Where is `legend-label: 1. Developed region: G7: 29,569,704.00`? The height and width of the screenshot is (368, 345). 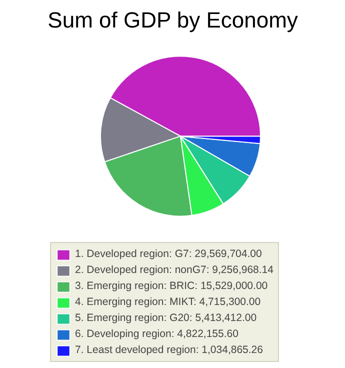
legend-label: 1. Developed region: G7: 29,569,704.00 is located at coordinates (168, 254).